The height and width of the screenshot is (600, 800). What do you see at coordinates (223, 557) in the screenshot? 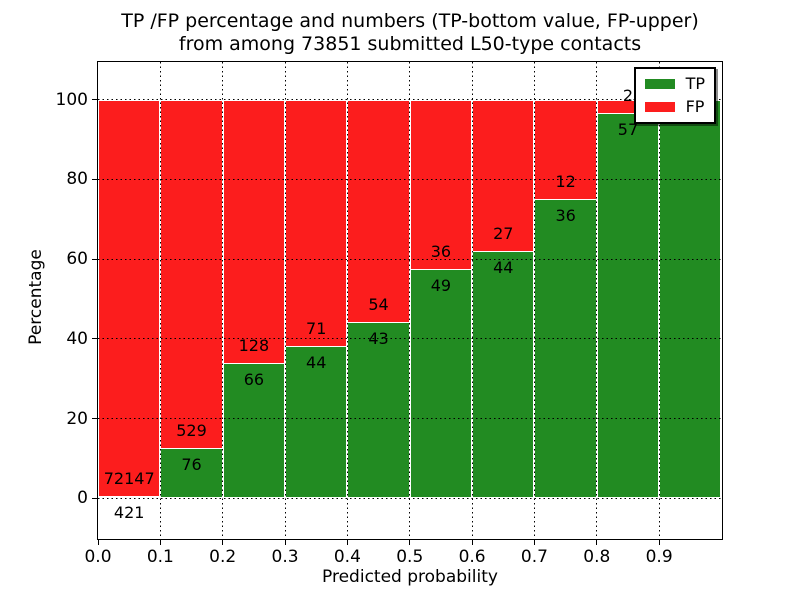
I see `x-tick-label: 0.2` at bounding box center [223, 557].